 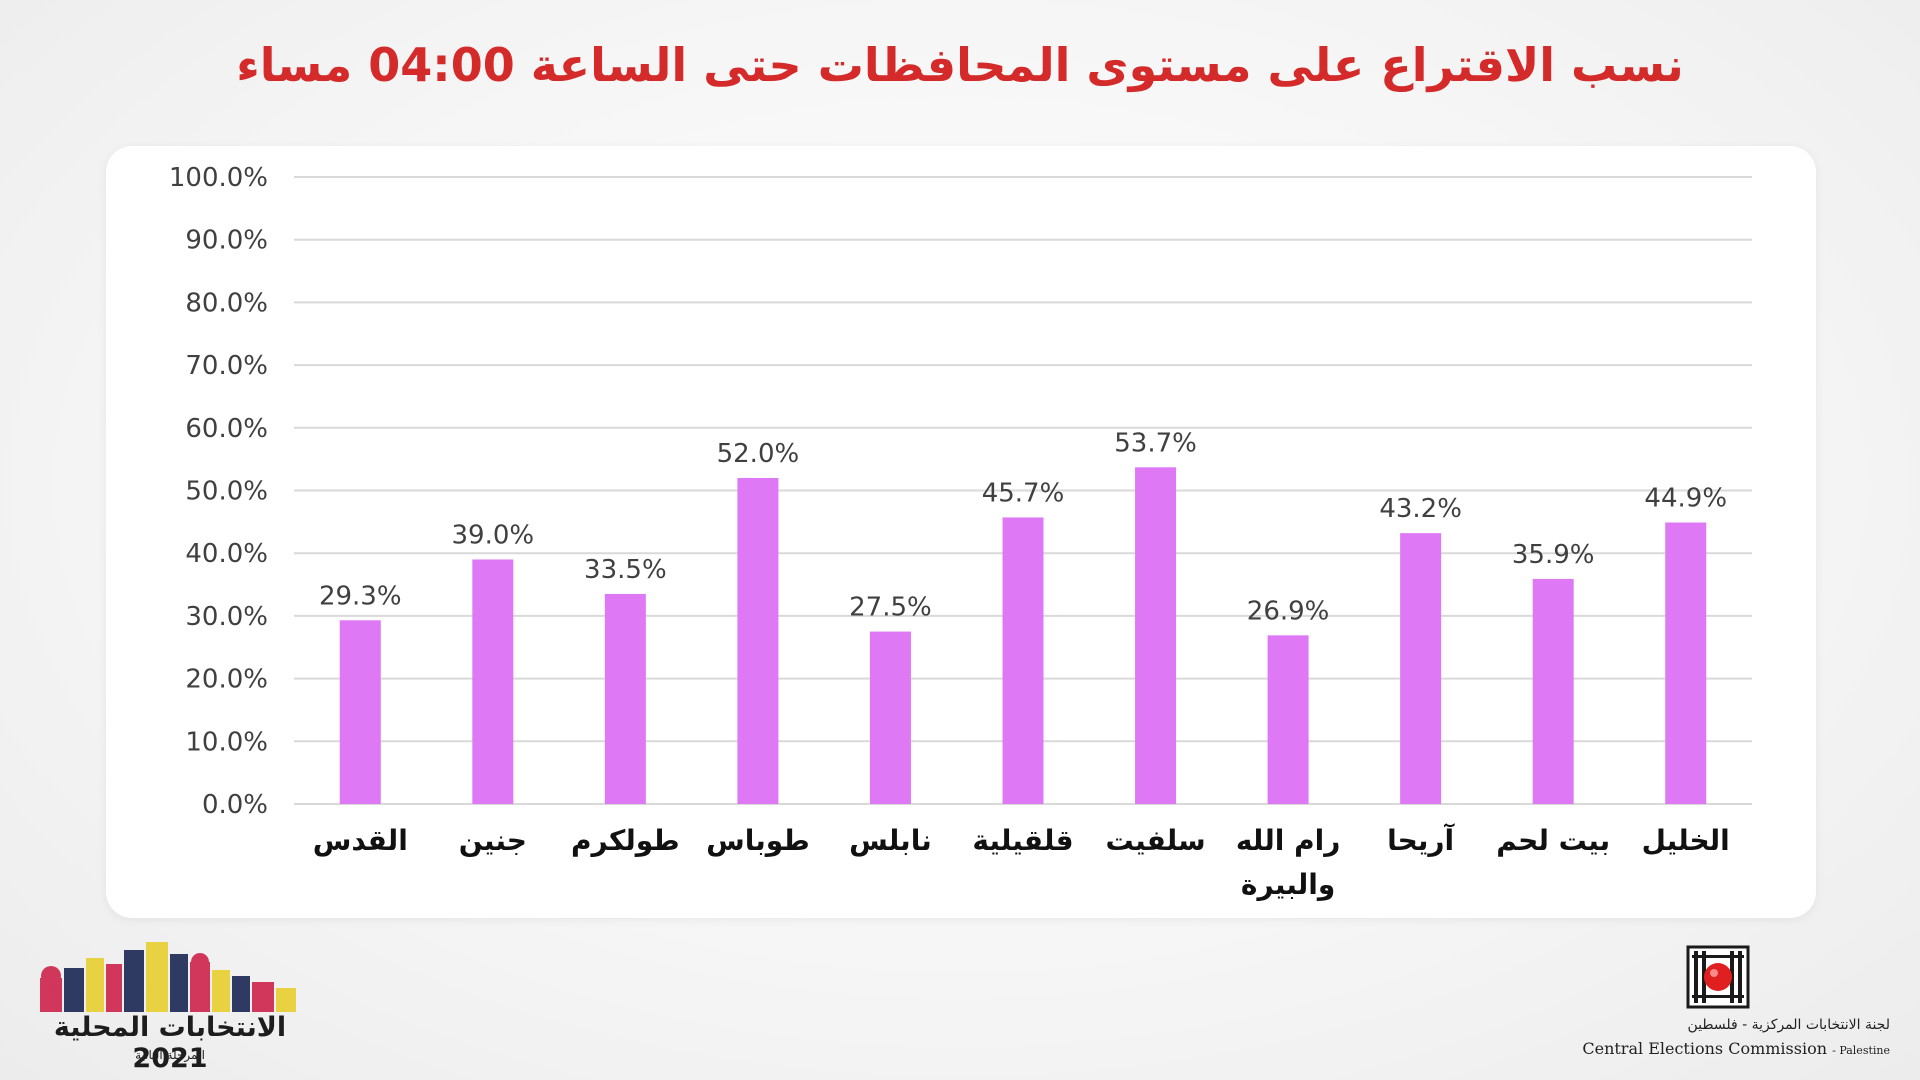 I want to click on x-tick-label: رام الله والبيرة, so click(x=1288, y=862).